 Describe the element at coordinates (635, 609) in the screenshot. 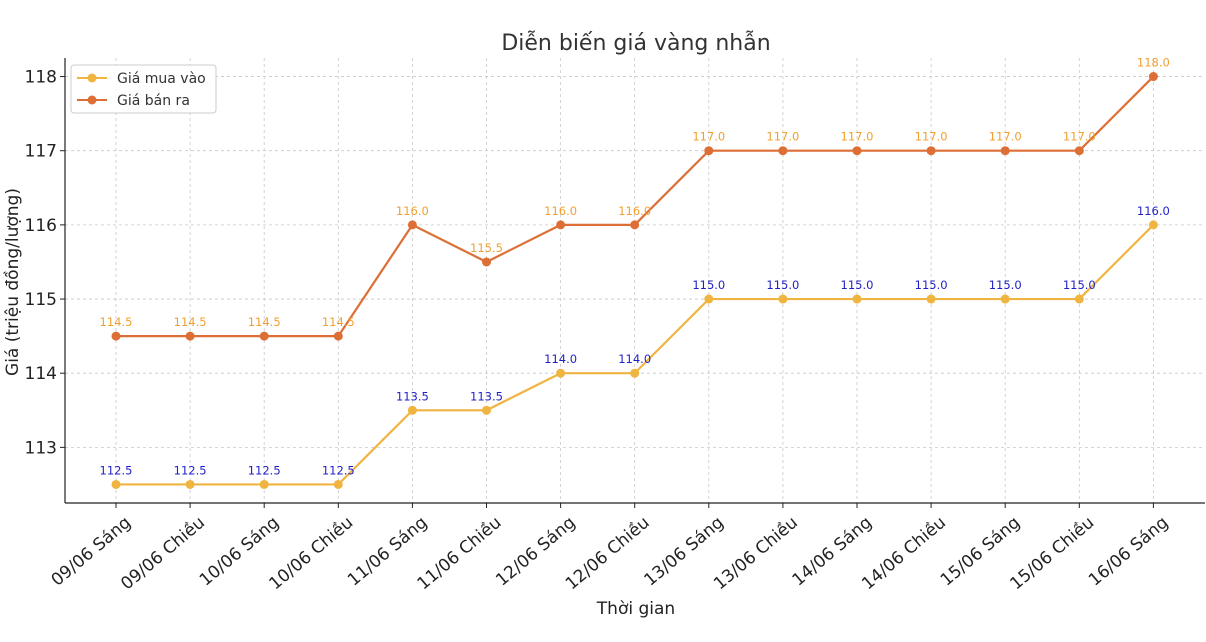

I see `x-axis-label: Thời gian` at that location.